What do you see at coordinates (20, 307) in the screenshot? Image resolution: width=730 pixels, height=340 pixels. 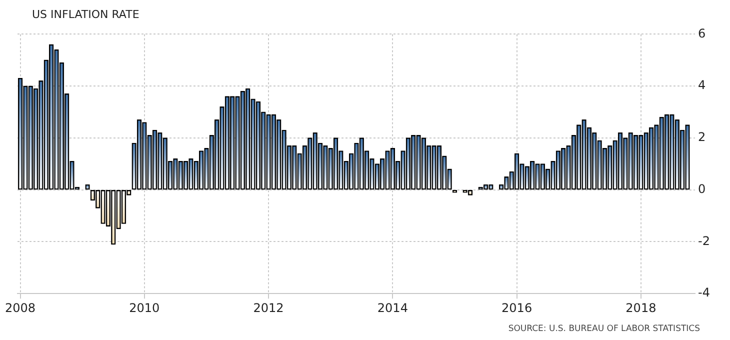 I see `x-tick-label: 2008` at bounding box center [20, 307].